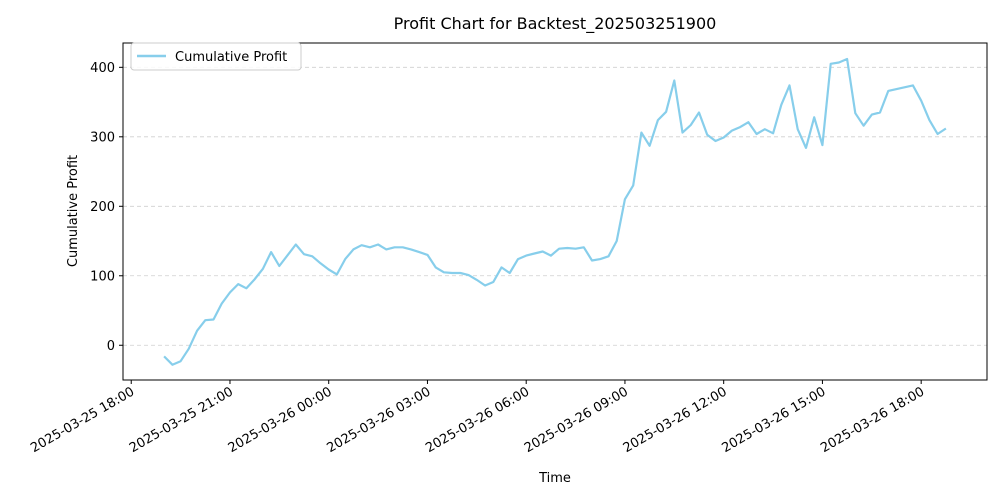  I want to click on x-tick-label: 2025-03-25 21:00, so click(181, 420).